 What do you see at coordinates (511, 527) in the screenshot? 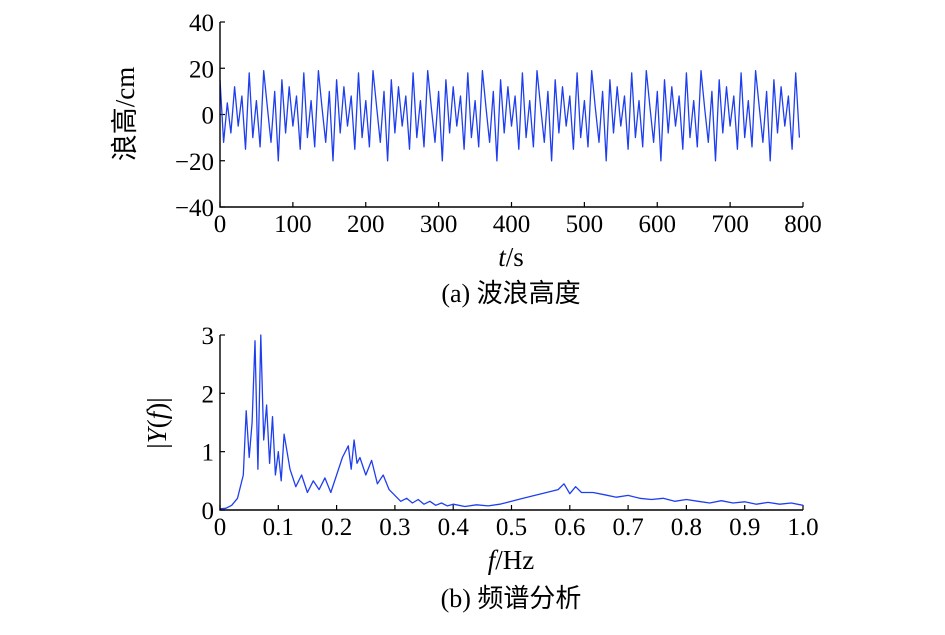
I see `spectrum-x-tick-label: 0.5` at bounding box center [511, 527].